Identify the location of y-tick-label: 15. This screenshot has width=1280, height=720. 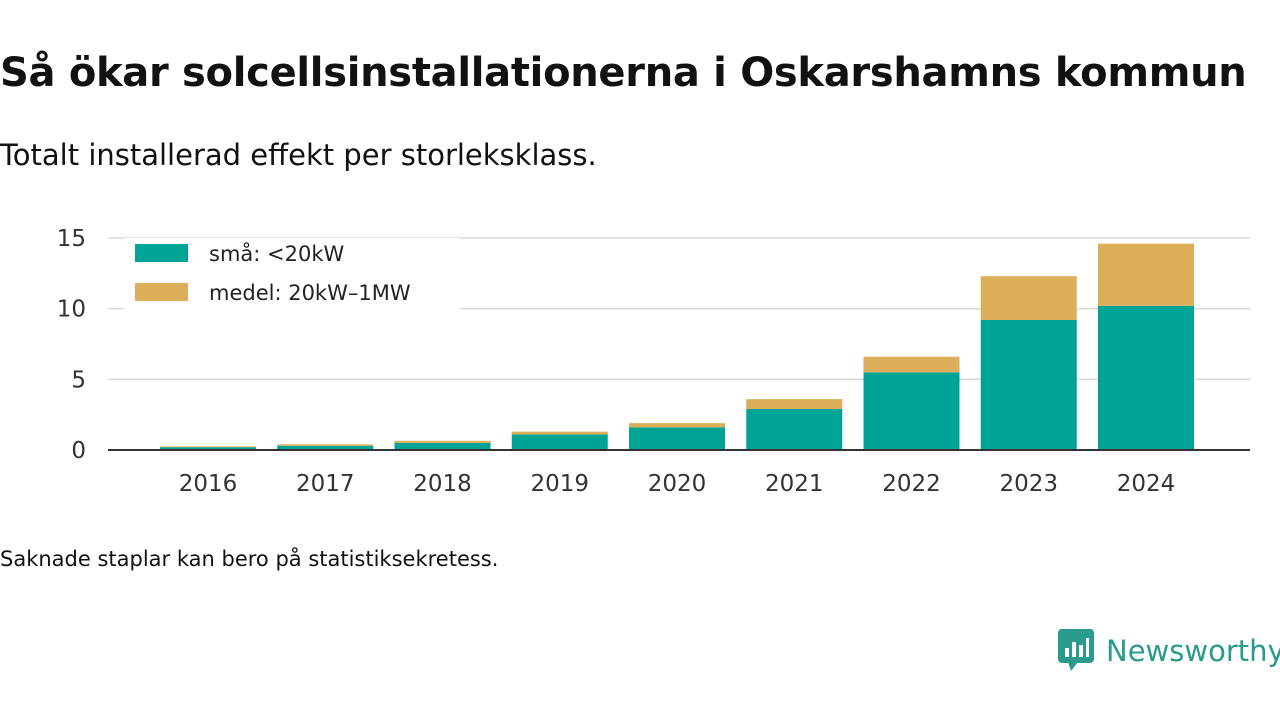
(71, 239).